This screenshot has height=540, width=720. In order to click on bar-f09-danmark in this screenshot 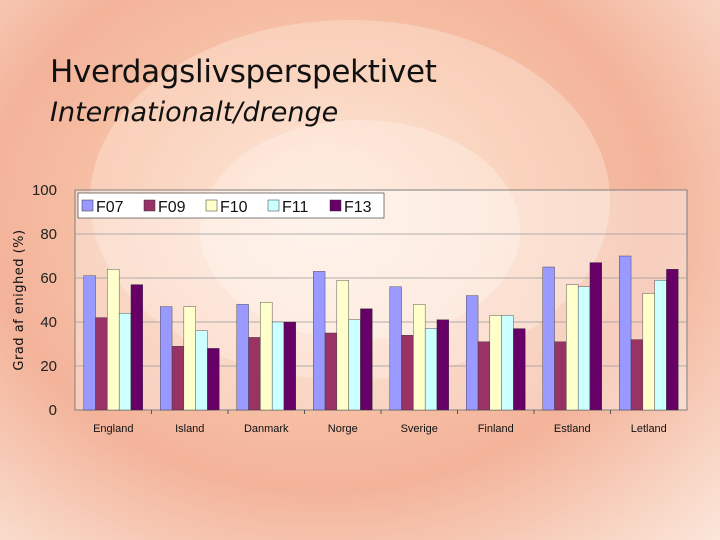, I will do `click(254, 374)`.